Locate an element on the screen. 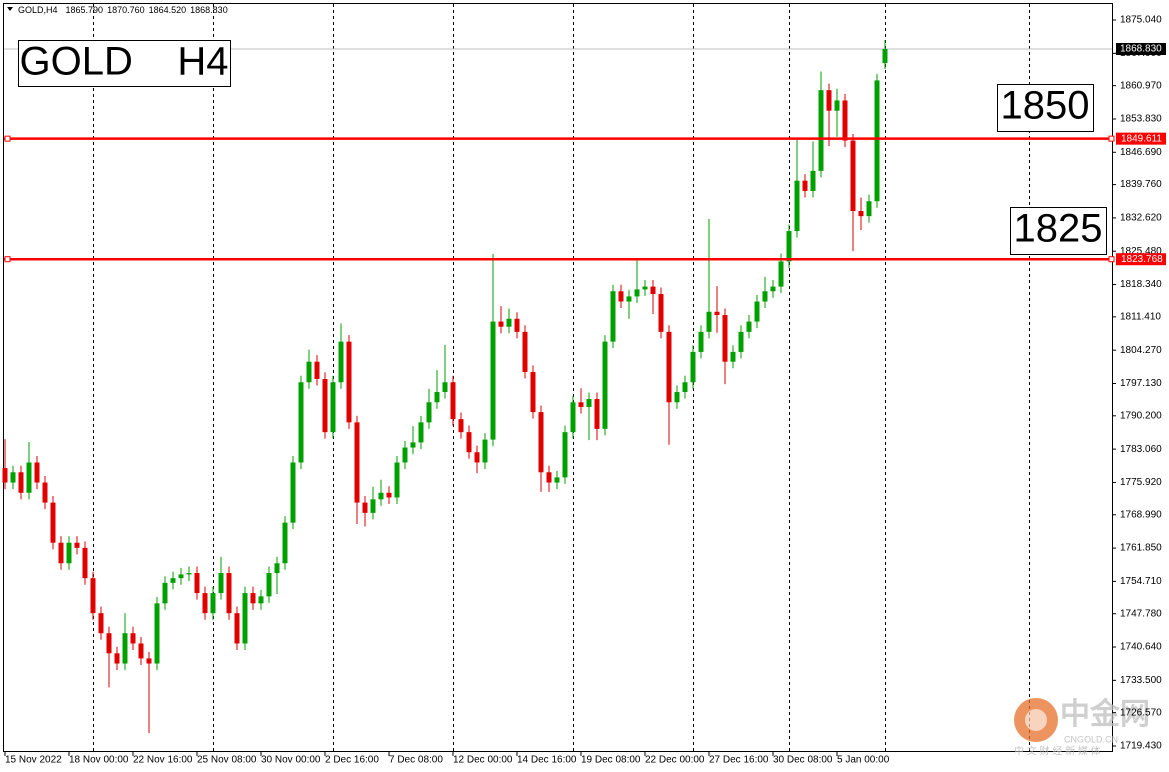 This screenshot has height=772, width=1169. y-tick-label: 1761.850 is located at coordinates (1141, 548).